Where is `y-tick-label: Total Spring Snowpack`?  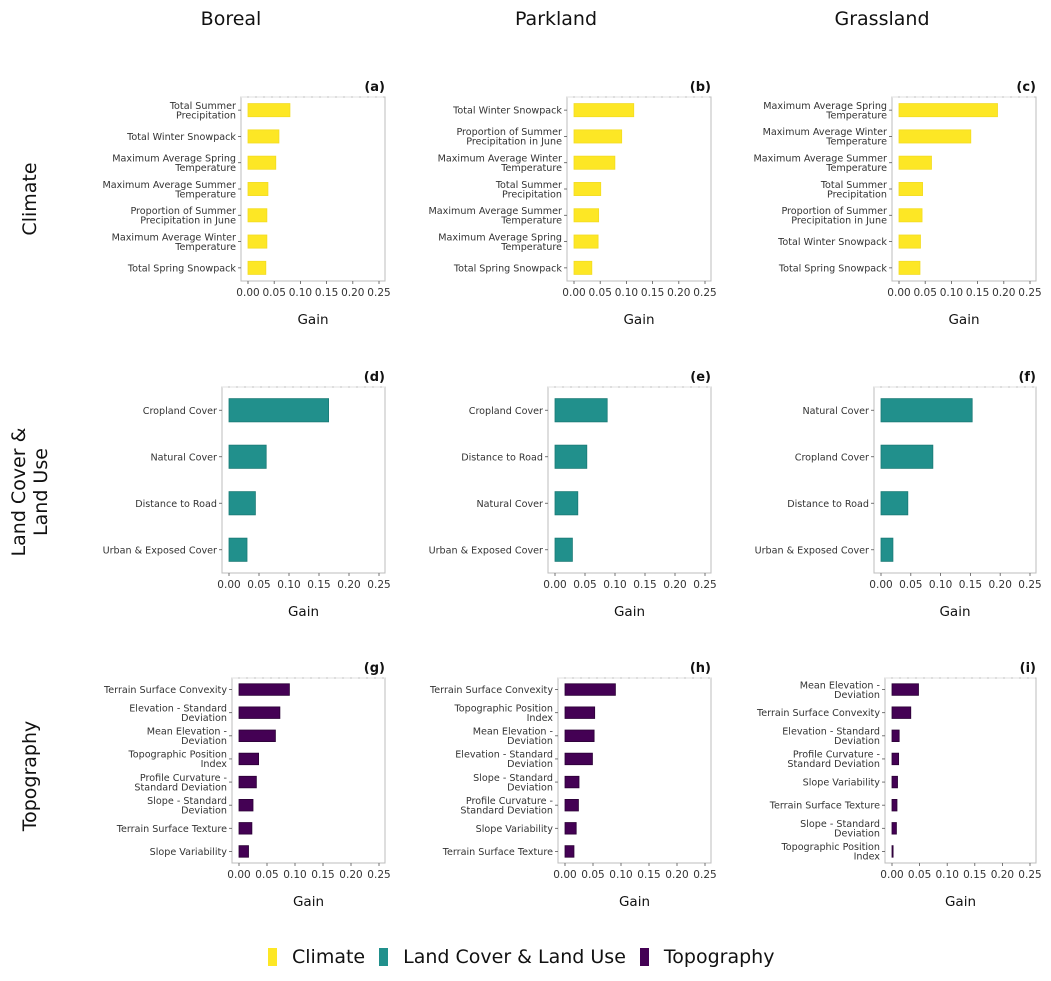 y-tick-label: Total Spring Snowpack is located at coordinates (833, 268).